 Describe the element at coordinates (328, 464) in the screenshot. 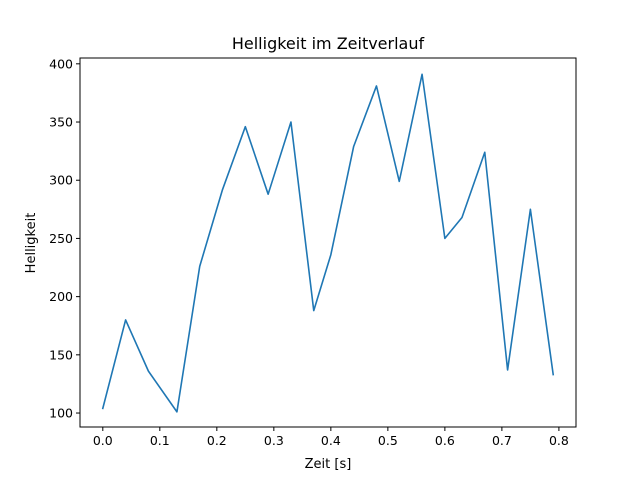

I see `x-axis-label: Zeit [s]` at that location.